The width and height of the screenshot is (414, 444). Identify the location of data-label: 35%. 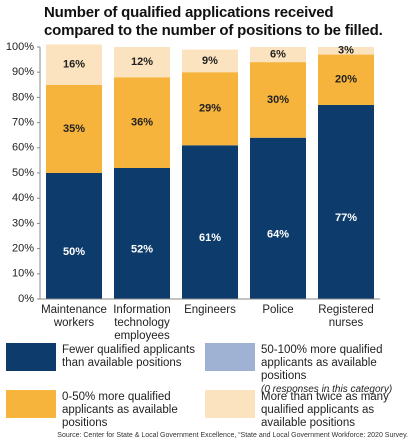
(74, 129).